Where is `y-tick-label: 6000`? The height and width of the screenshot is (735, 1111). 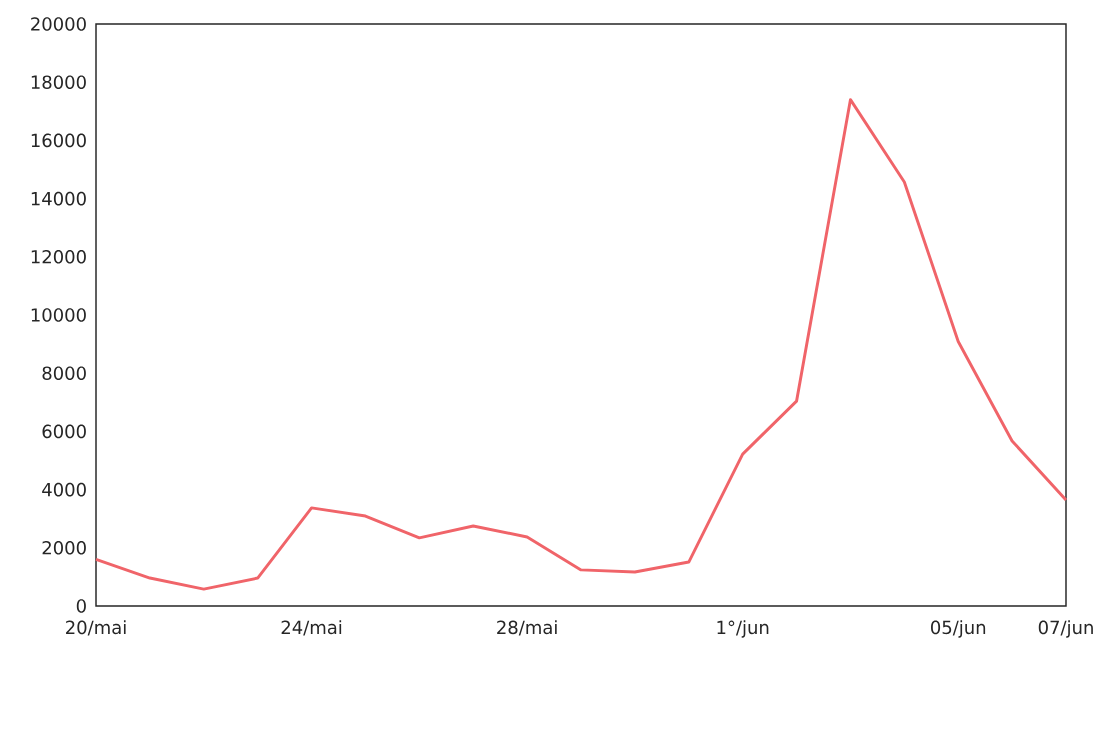 y-tick-label: 6000 is located at coordinates (64, 431).